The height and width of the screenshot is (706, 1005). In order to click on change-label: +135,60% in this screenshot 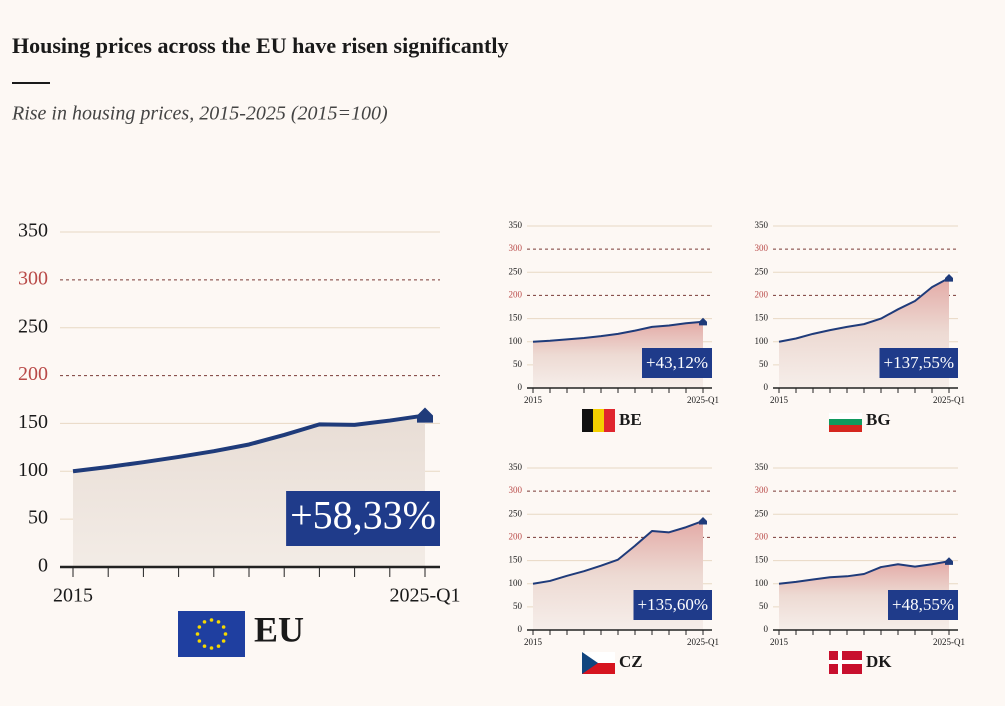, I will do `click(673, 604)`.